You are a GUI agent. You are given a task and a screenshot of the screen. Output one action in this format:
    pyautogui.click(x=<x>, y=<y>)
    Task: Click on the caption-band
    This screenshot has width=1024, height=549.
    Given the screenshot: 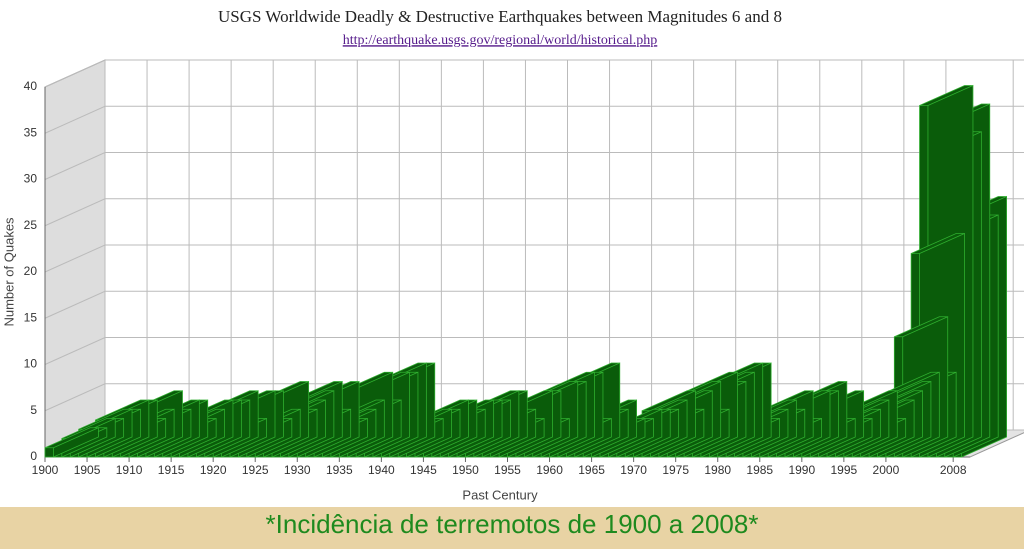 What is the action you would take?
    pyautogui.click(x=512, y=528)
    